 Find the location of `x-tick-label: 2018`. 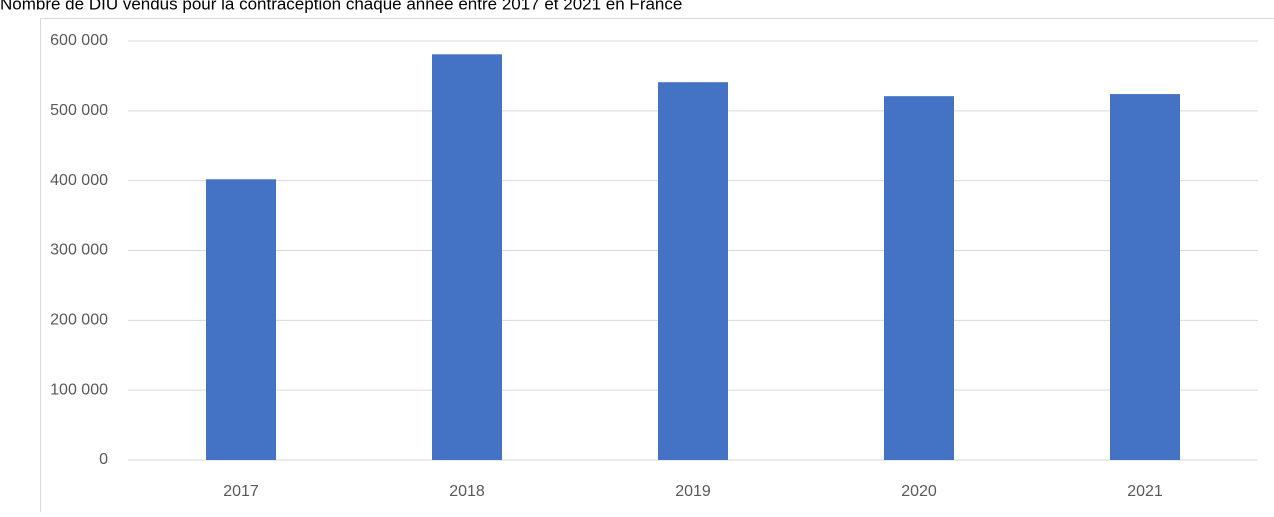

x-tick-label: 2018 is located at coordinates (467, 491).